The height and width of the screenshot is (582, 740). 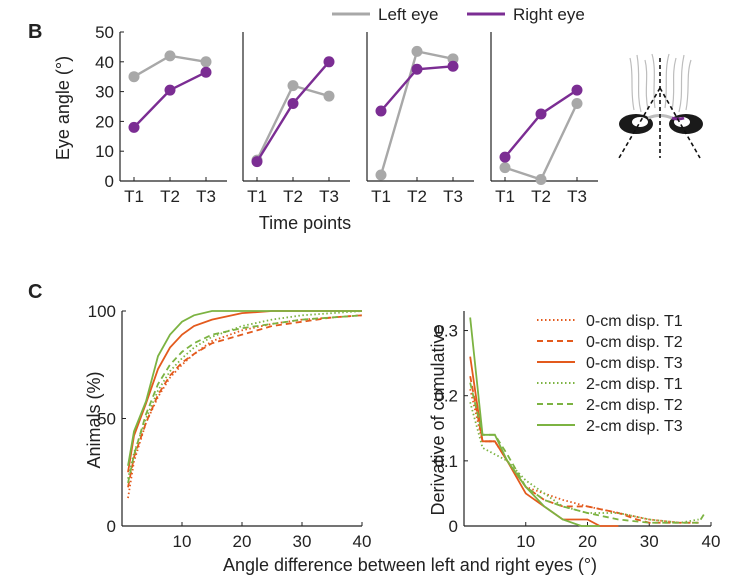 What do you see at coordinates (438, 419) in the screenshot?
I see `panel-c-right-ylabel: Derivative of cumulative` at bounding box center [438, 419].